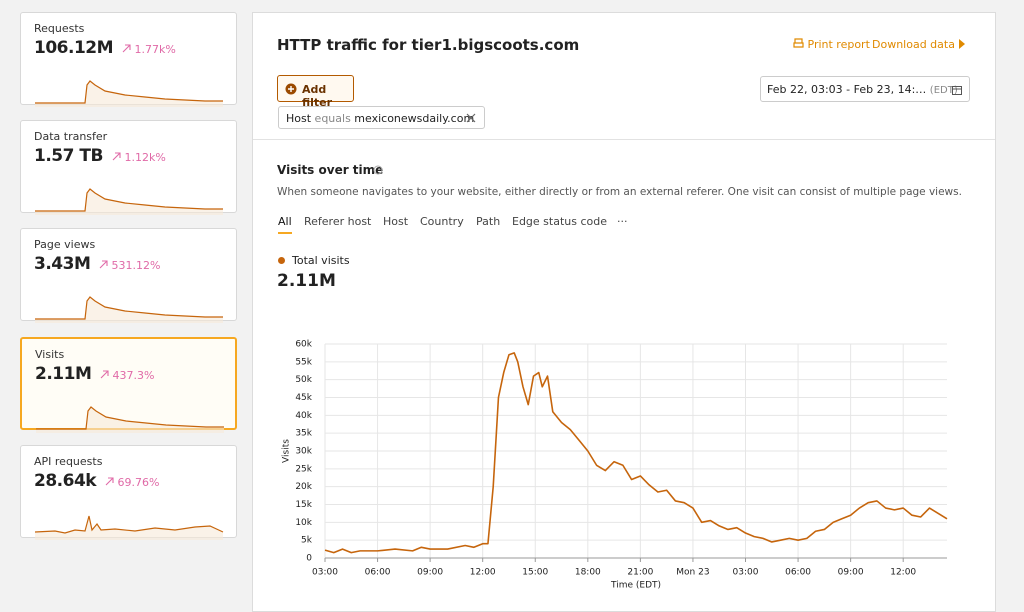 This screenshot has height=612, width=1024. Describe the element at coordinates (338, 221) in the screenshot. I see `tab: Referer host` at that location.